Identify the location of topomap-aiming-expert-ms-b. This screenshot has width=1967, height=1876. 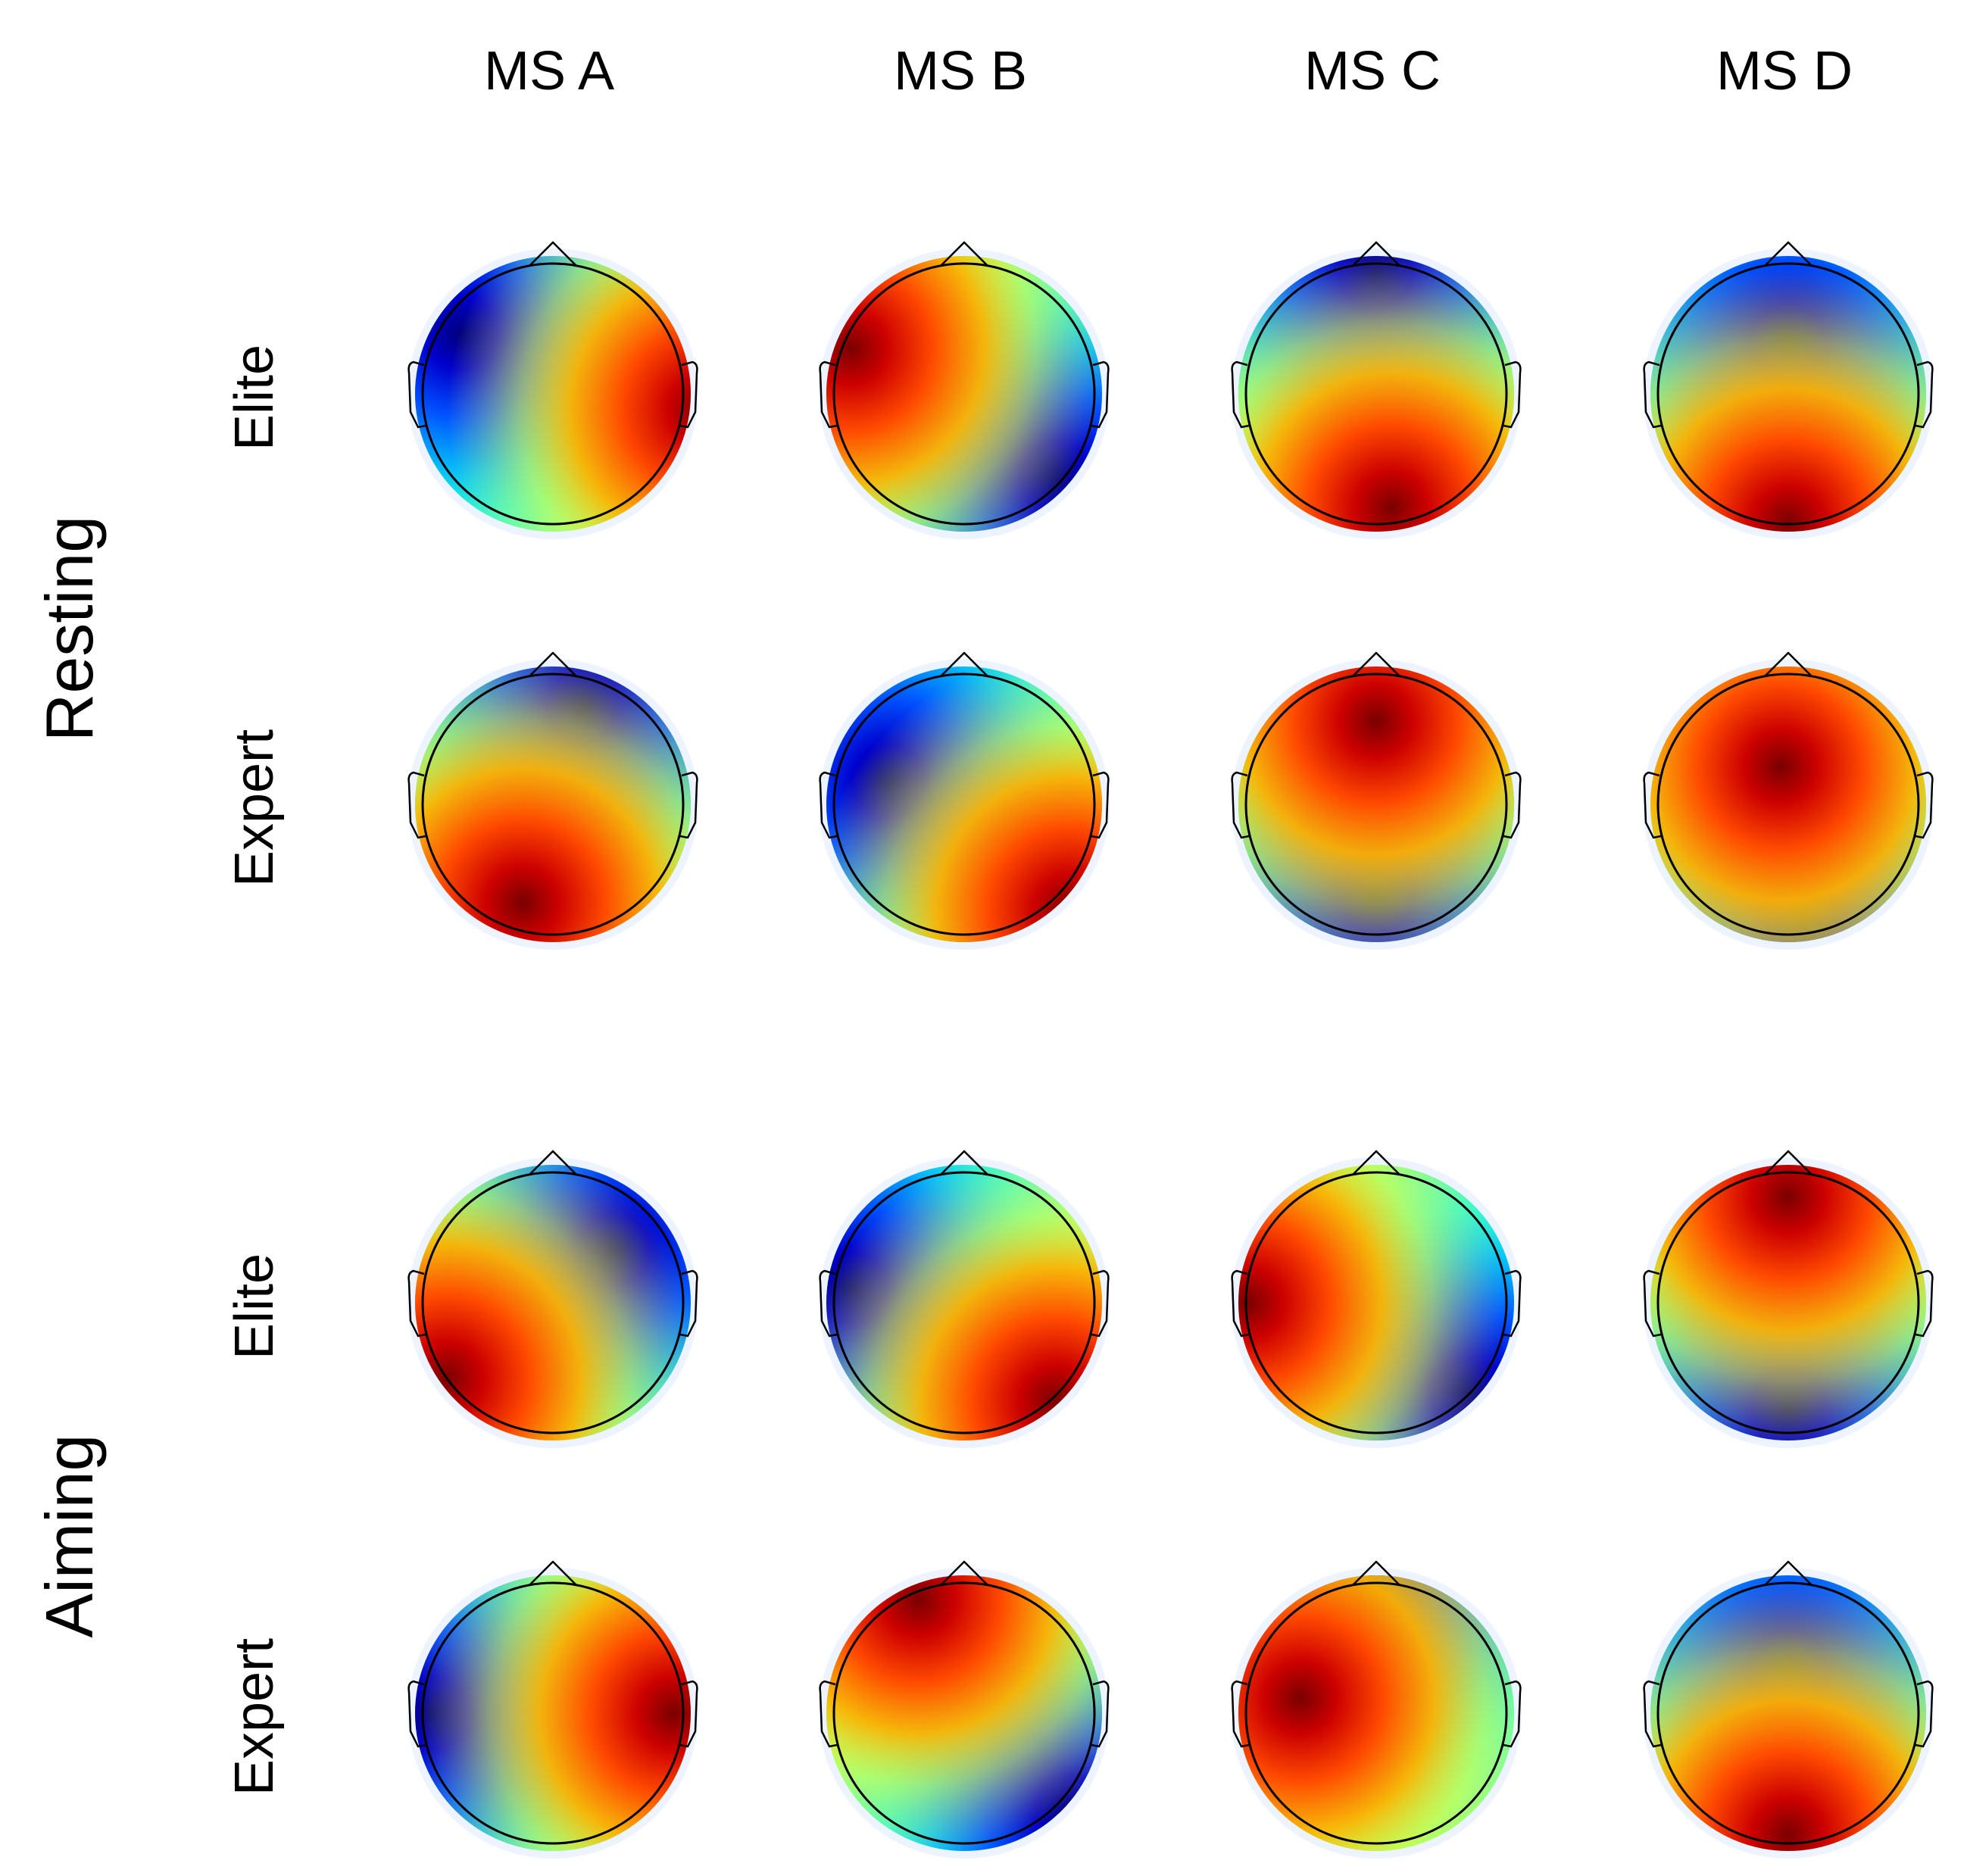
(964, 1710).